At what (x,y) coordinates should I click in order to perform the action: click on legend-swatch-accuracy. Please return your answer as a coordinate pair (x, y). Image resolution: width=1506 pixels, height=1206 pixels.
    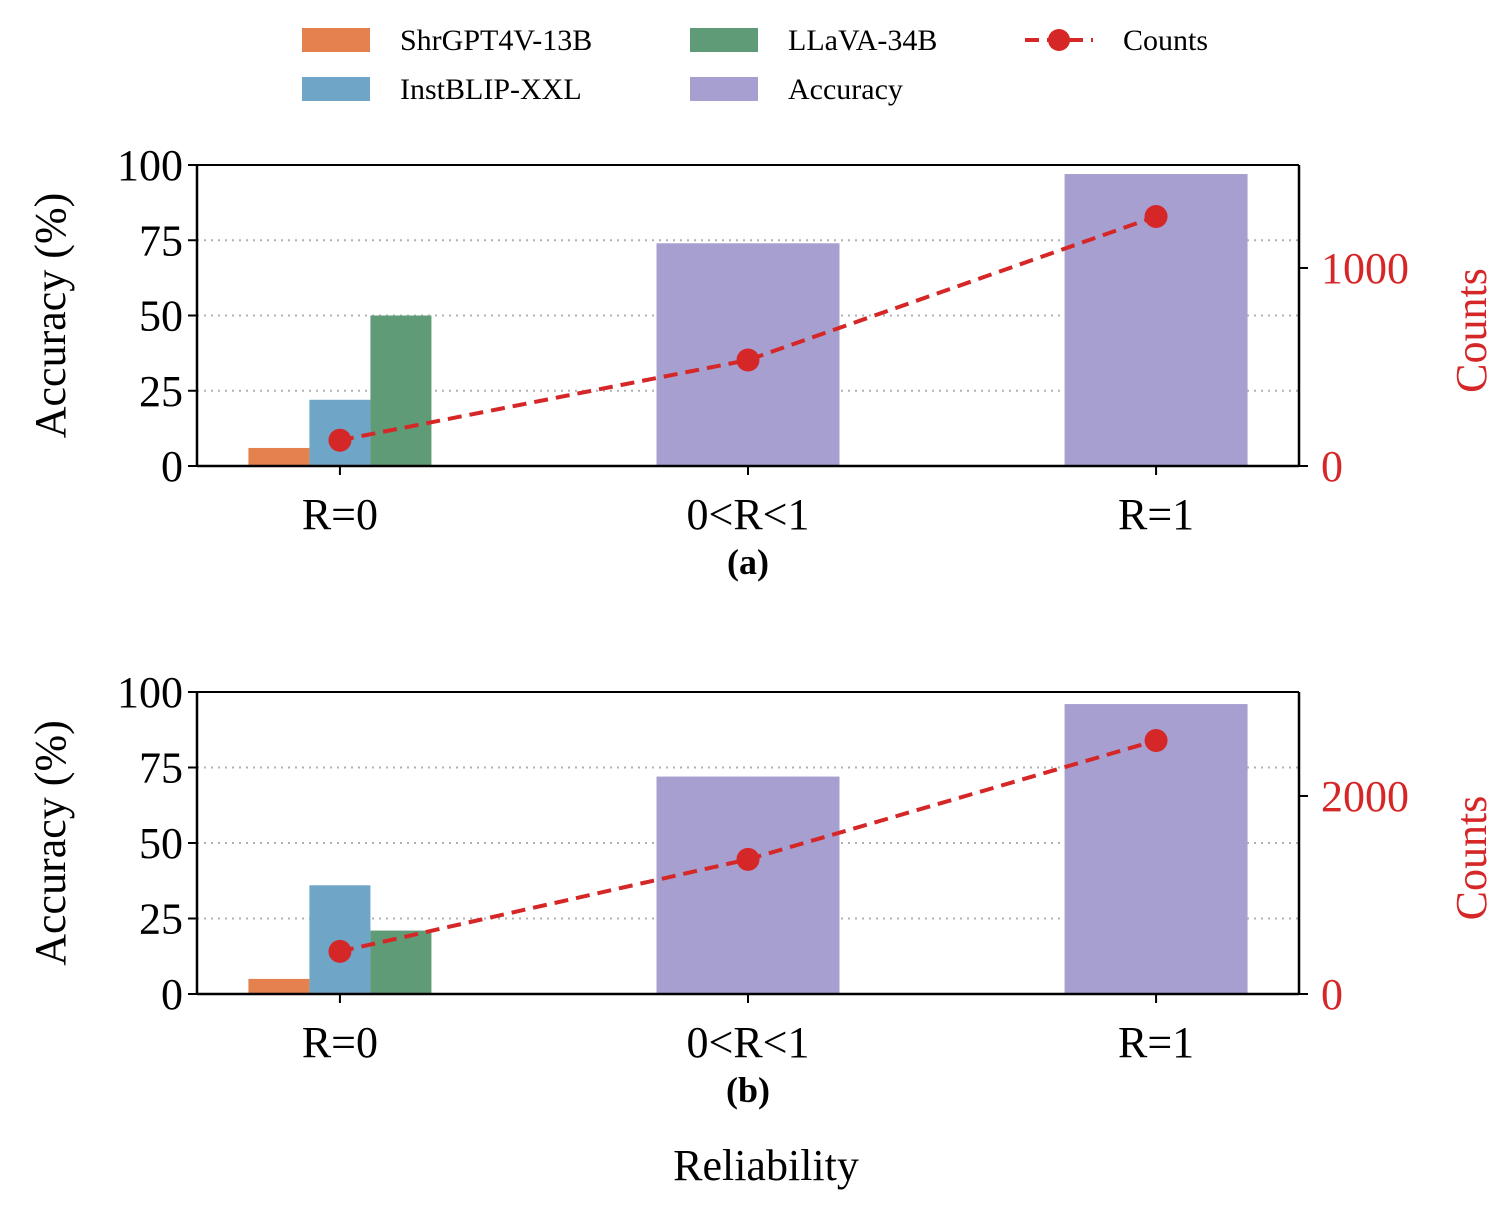
    Looking at the image, I should click on (724, 89).